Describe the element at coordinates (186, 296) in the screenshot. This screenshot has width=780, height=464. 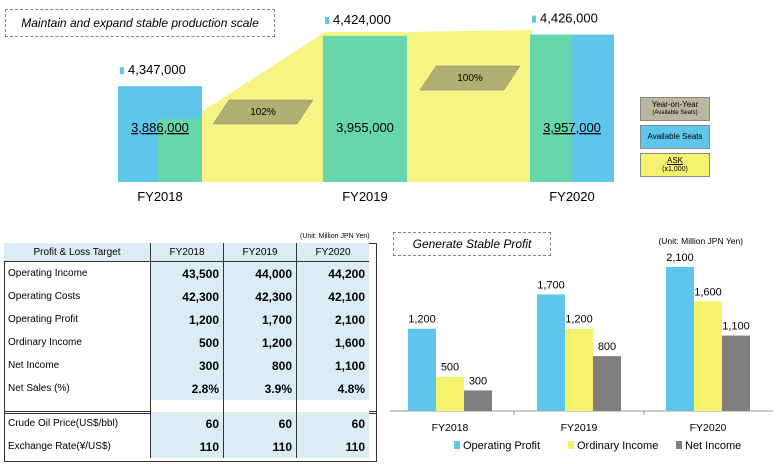
I see `table-row: Operating Costs 42,300 42,300 42,100` at that location.